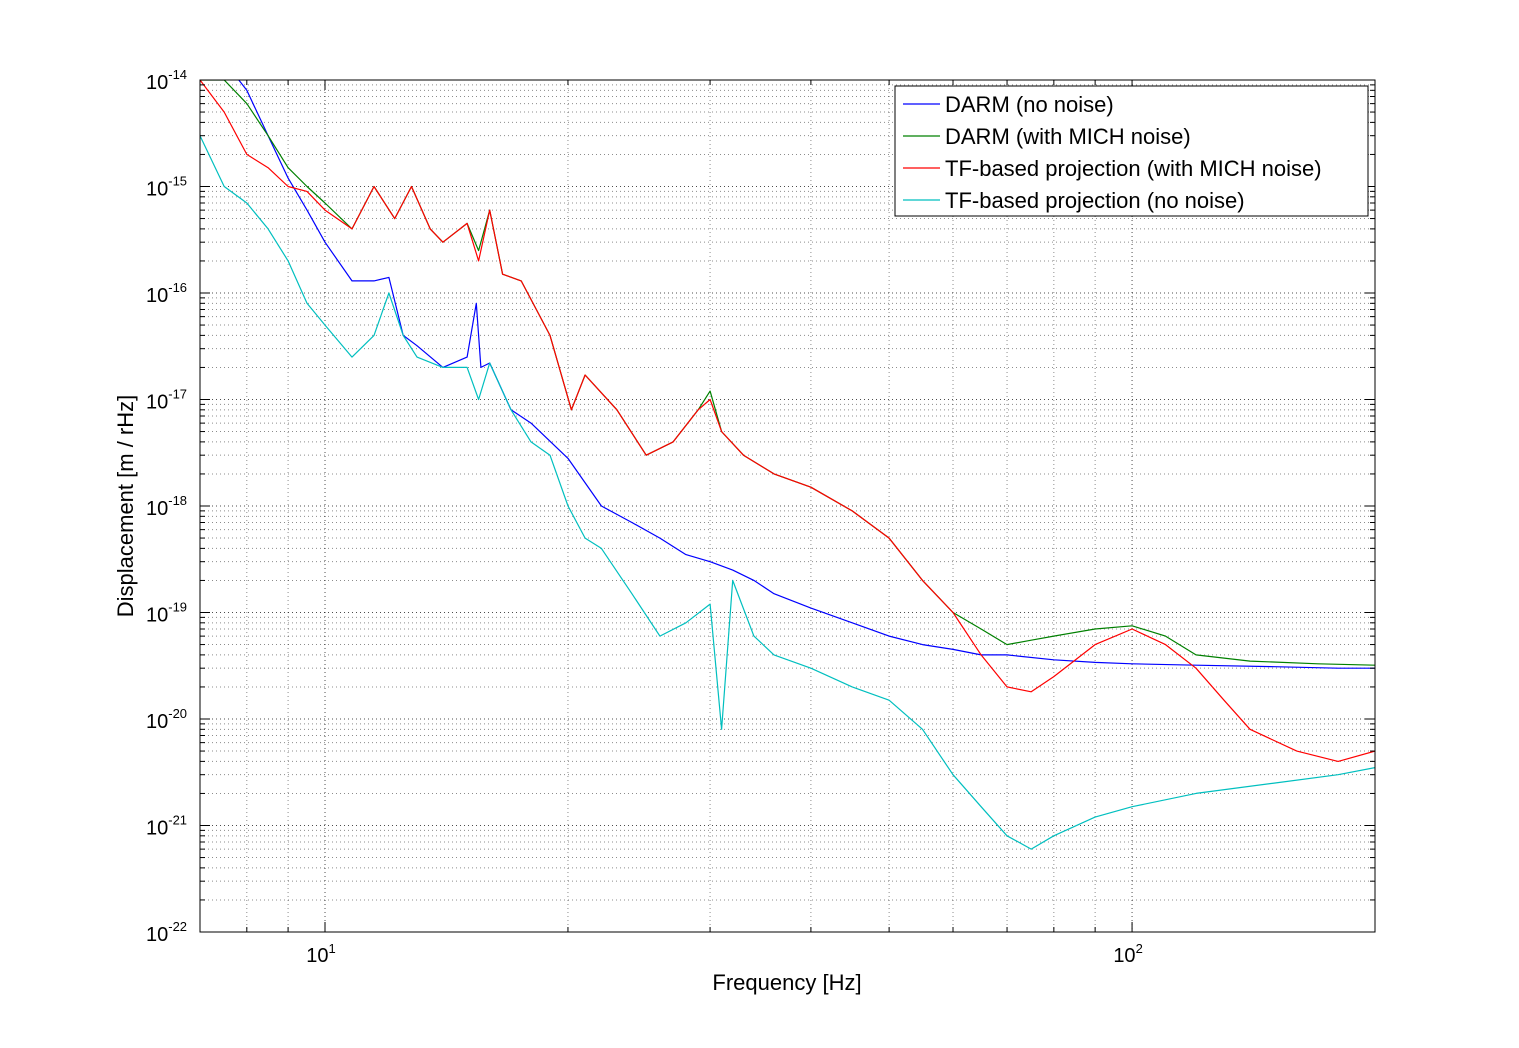 Image resolution: width=1519 pixels, height=1048 pixels. What do you see at coordinates (166, 293) in the screenshot?
I see `y-tick-label: 10-16` at bounding box center [166, 293].